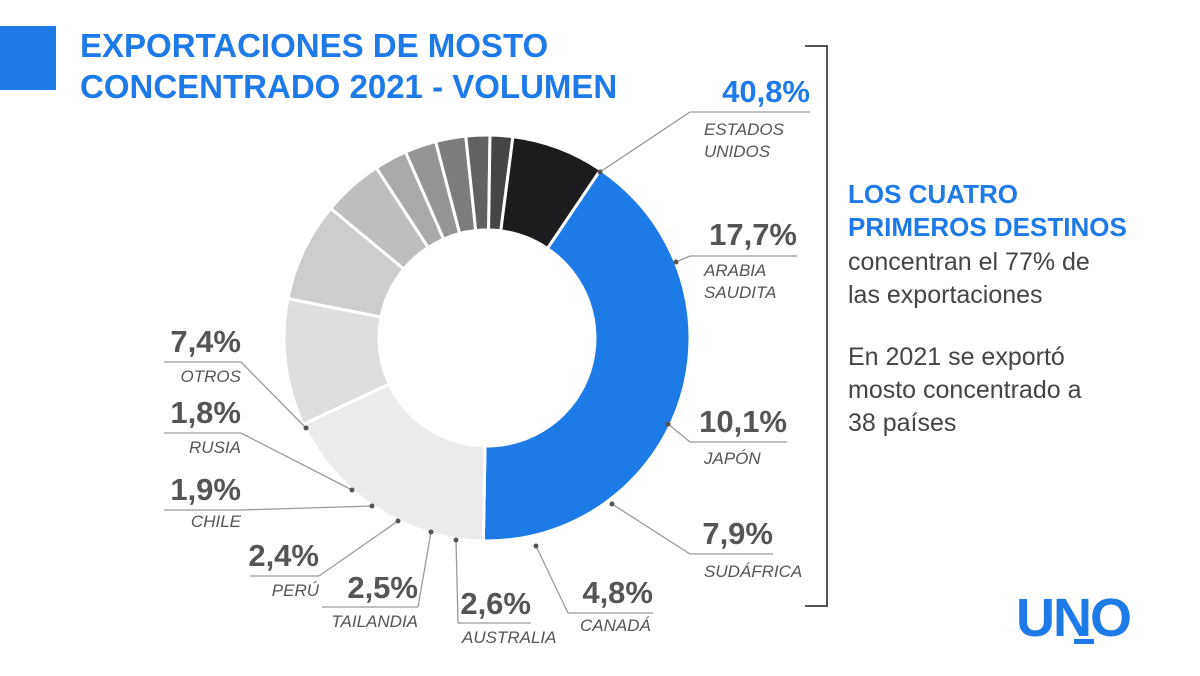 The width and height of the screenshot is (1200, 676). Describe the element at coordinates (296, 590) in the screenshot. I see `category-label-peru: PERÚ` at that location.